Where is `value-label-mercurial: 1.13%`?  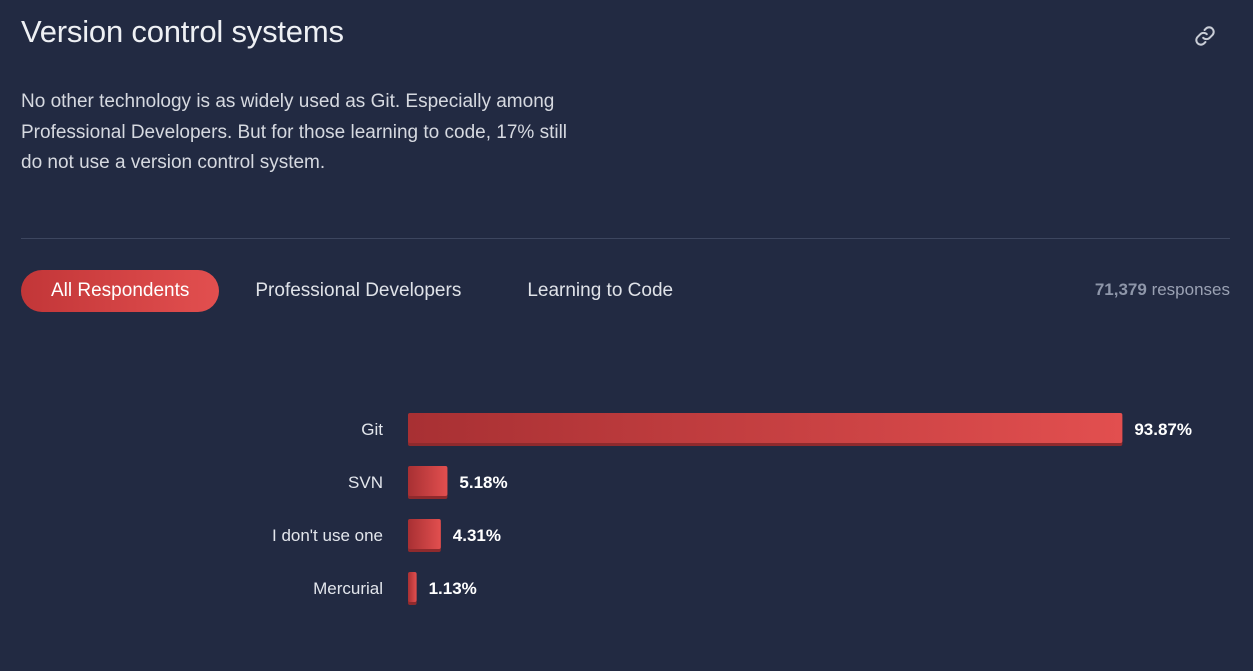 value-label-mercurial: 1.13% is located at coordinates (453, 588).